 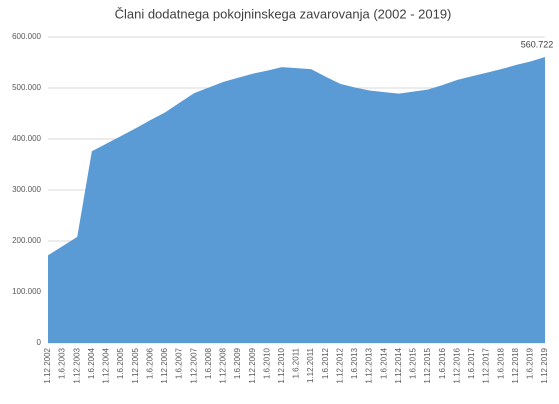 What do you see at coordinates (47, 365) in the screenshot?
I see `x-tick-label: 1.12.2002` at bounding box center [47, 365].